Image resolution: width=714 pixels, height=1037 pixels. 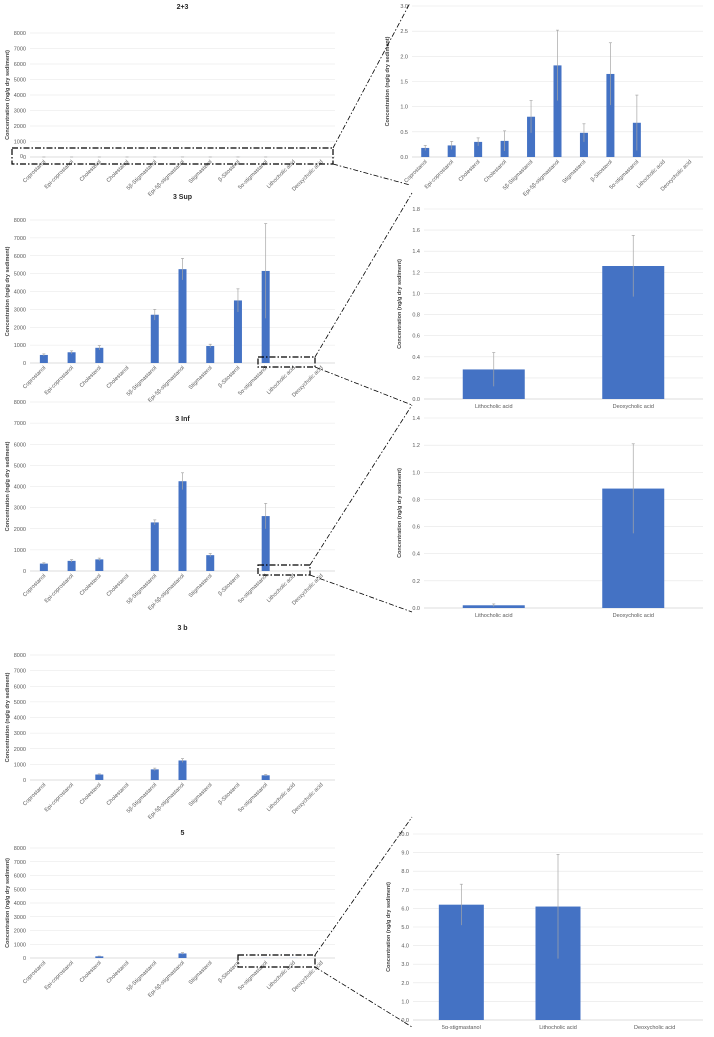 I want to click on y-tick-label: 2000, so click(x=20, y=932).